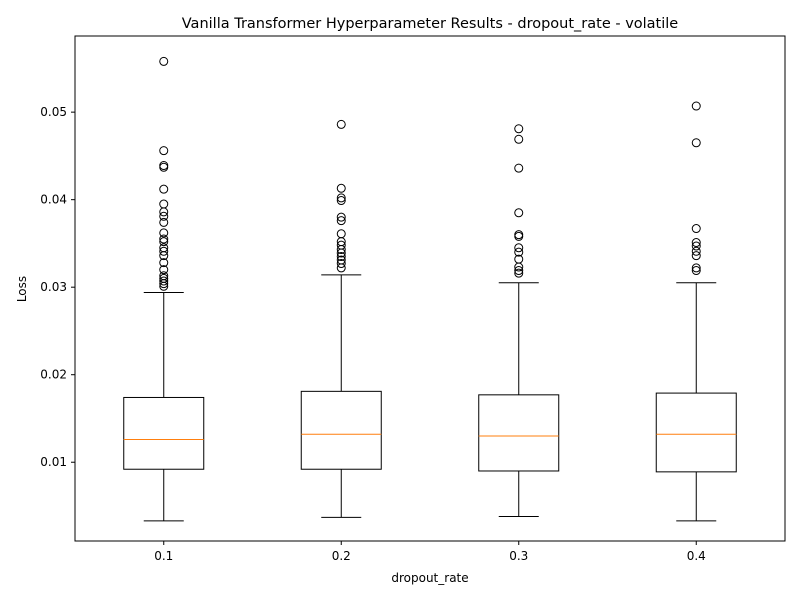 The image size is (800, 600). Describe the element at coordinates (53, 375) in the screenshot. I see `y-tick-label: 0.02` at that location.